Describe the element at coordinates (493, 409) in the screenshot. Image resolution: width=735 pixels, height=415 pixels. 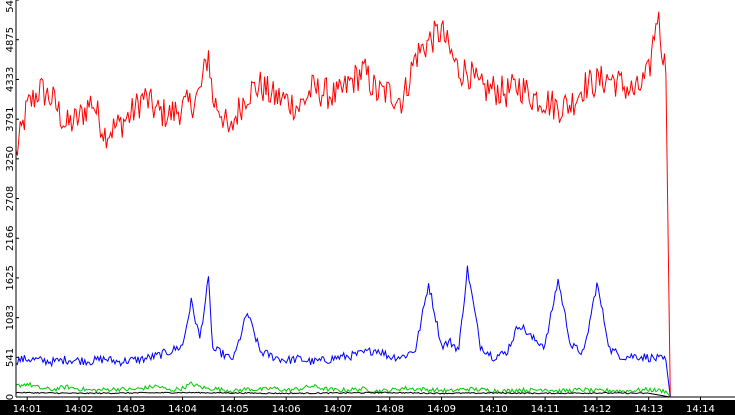
I see `x-tick-label: 14:10` at that location.